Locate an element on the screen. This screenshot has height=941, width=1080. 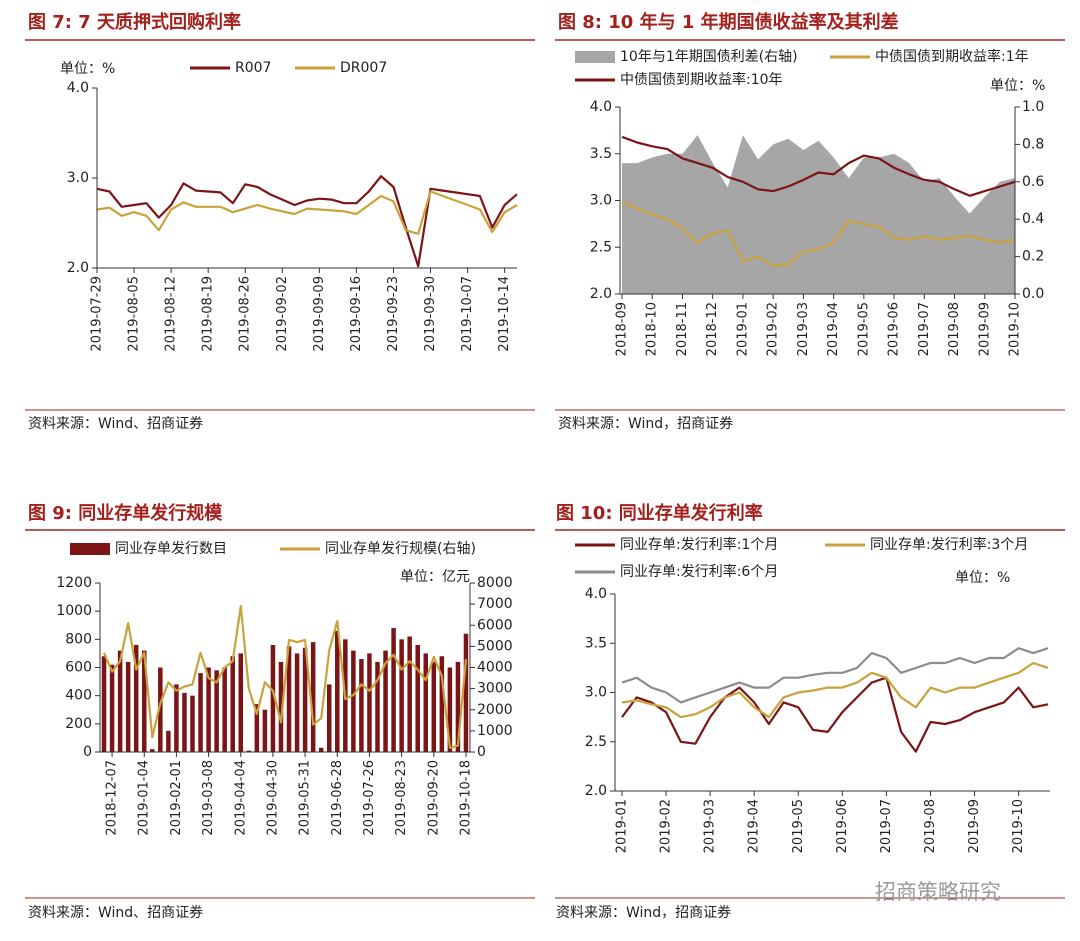
y-tick-label: 3.0 is located at coordinates (78, 178).